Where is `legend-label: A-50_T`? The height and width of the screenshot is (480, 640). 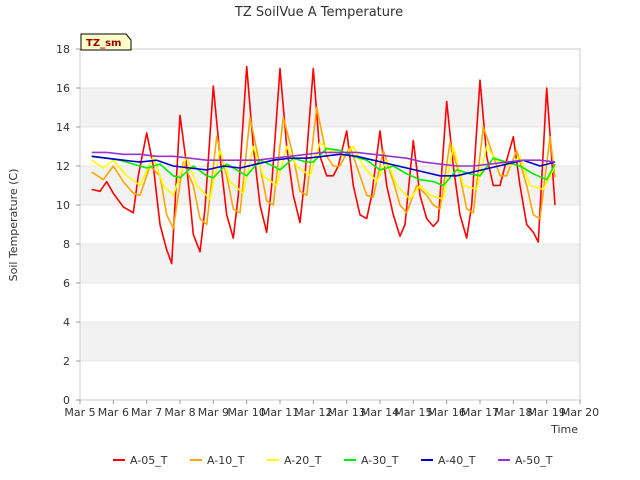
legend-label: A-50_T is located at coordinates (534, 460).